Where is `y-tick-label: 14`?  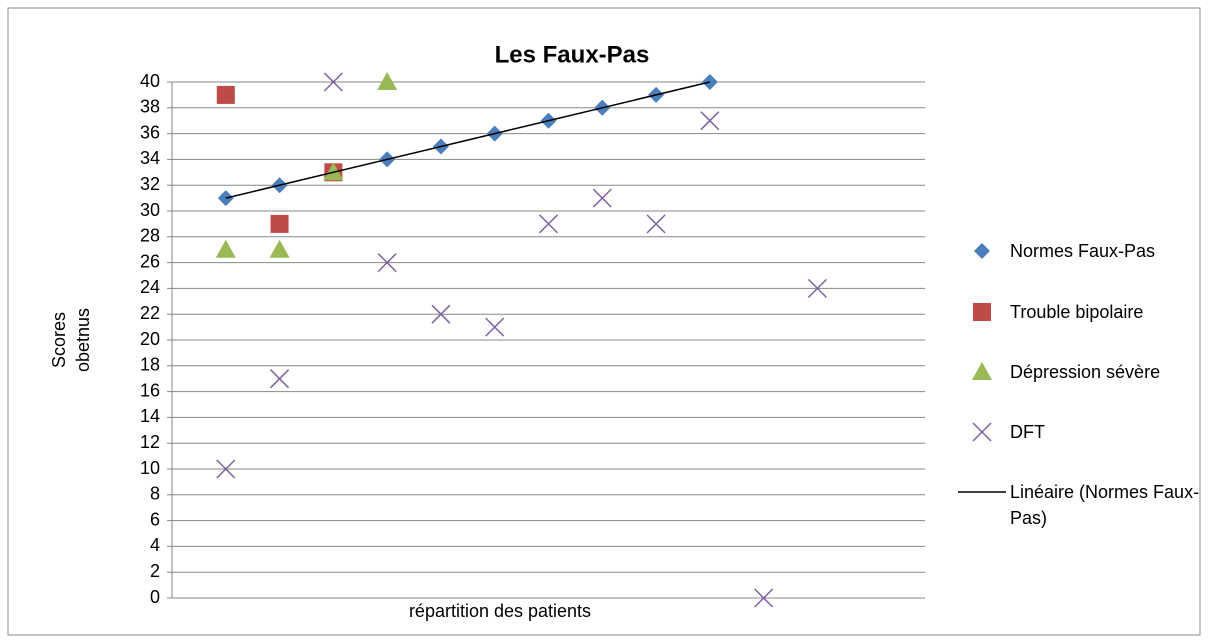
y-tick-label: 14 is located at coordinates (150, 416).